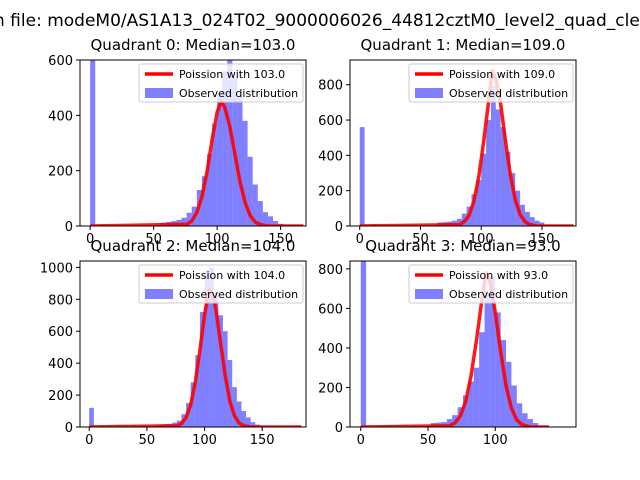  I want to click on legend: Poission with 93.0 Observed distribution, so click(491, 284).